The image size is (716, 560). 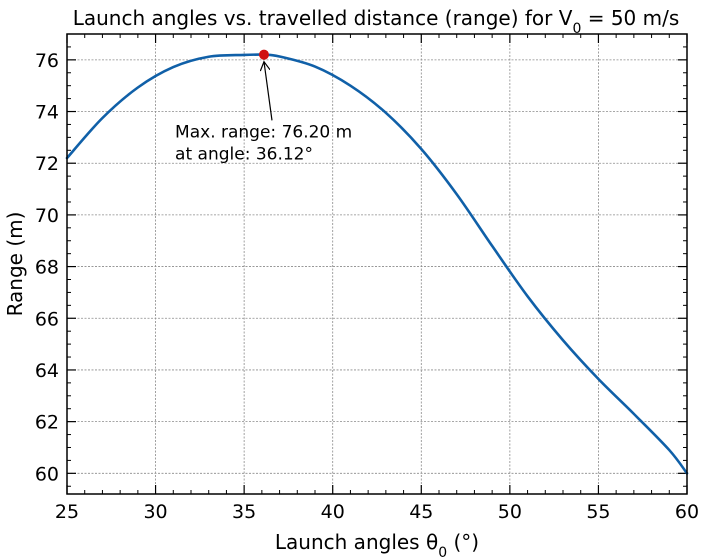 I want to click on y-tick-labels: 60 62 64 66 68 70 72 74 76, so click(x=47, y=267).